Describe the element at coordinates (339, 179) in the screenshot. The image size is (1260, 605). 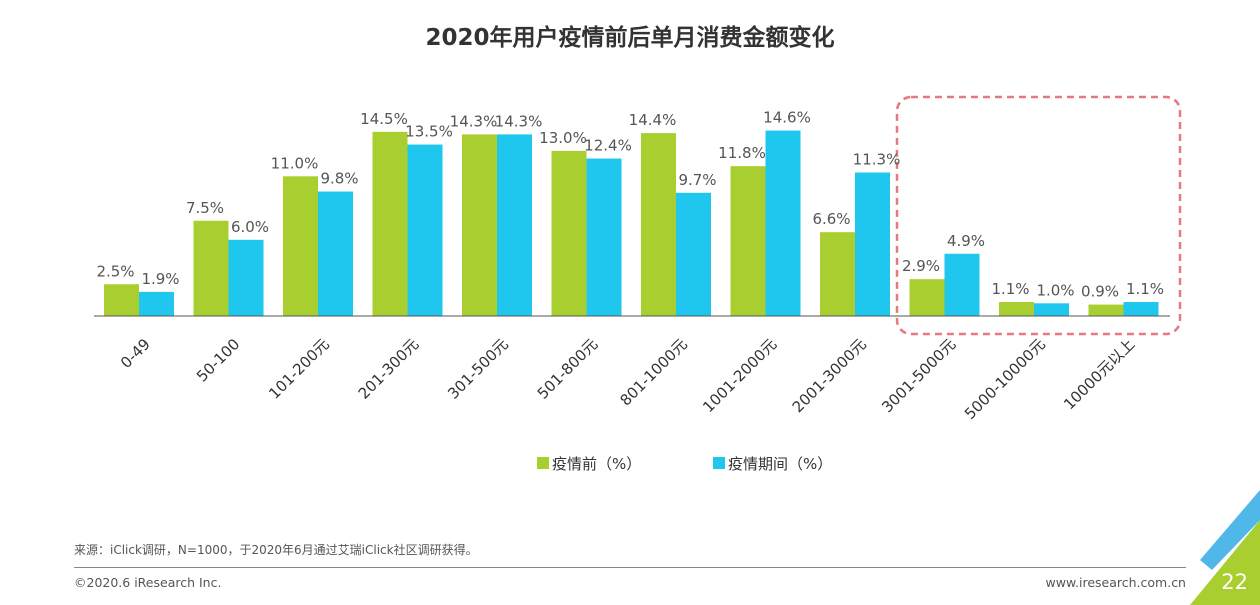
I see `data-label: 9.8%` at that location.